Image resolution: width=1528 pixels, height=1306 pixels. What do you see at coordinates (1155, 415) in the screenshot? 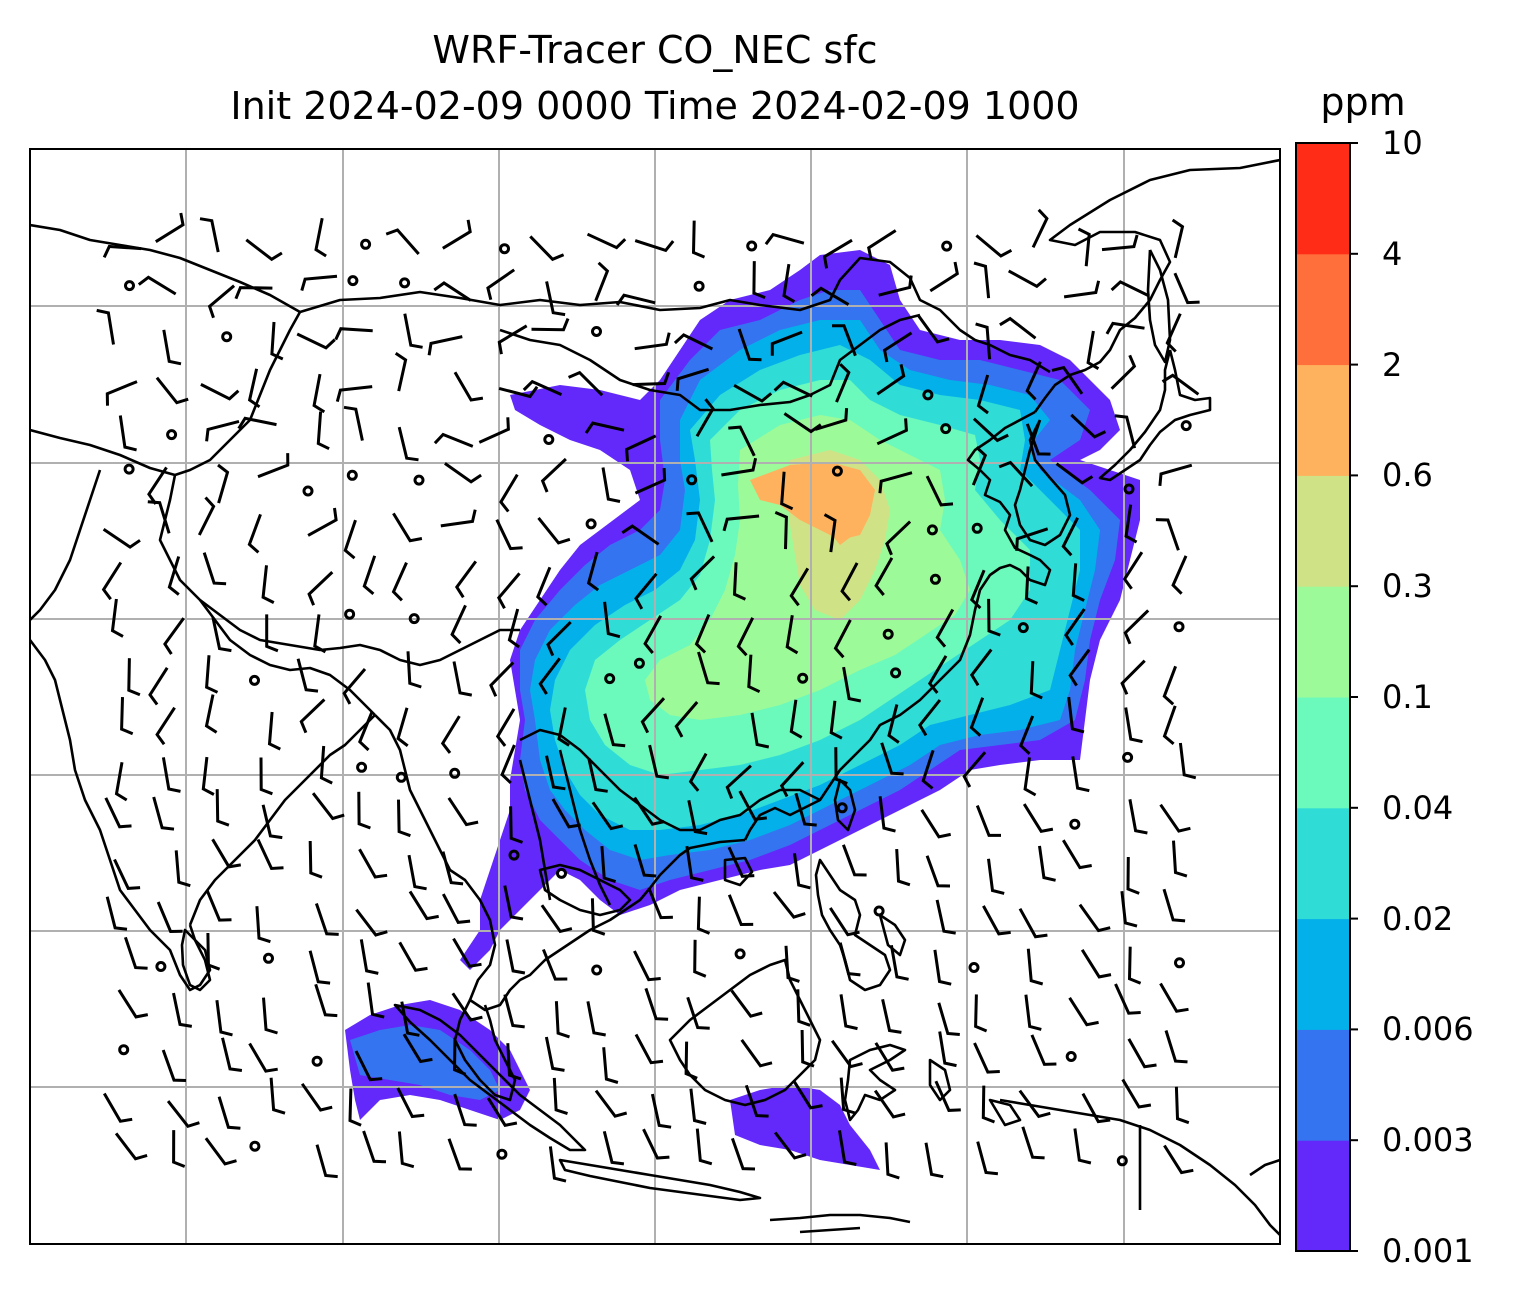
I see `japan-coast` at bounding box center [1155, 415].